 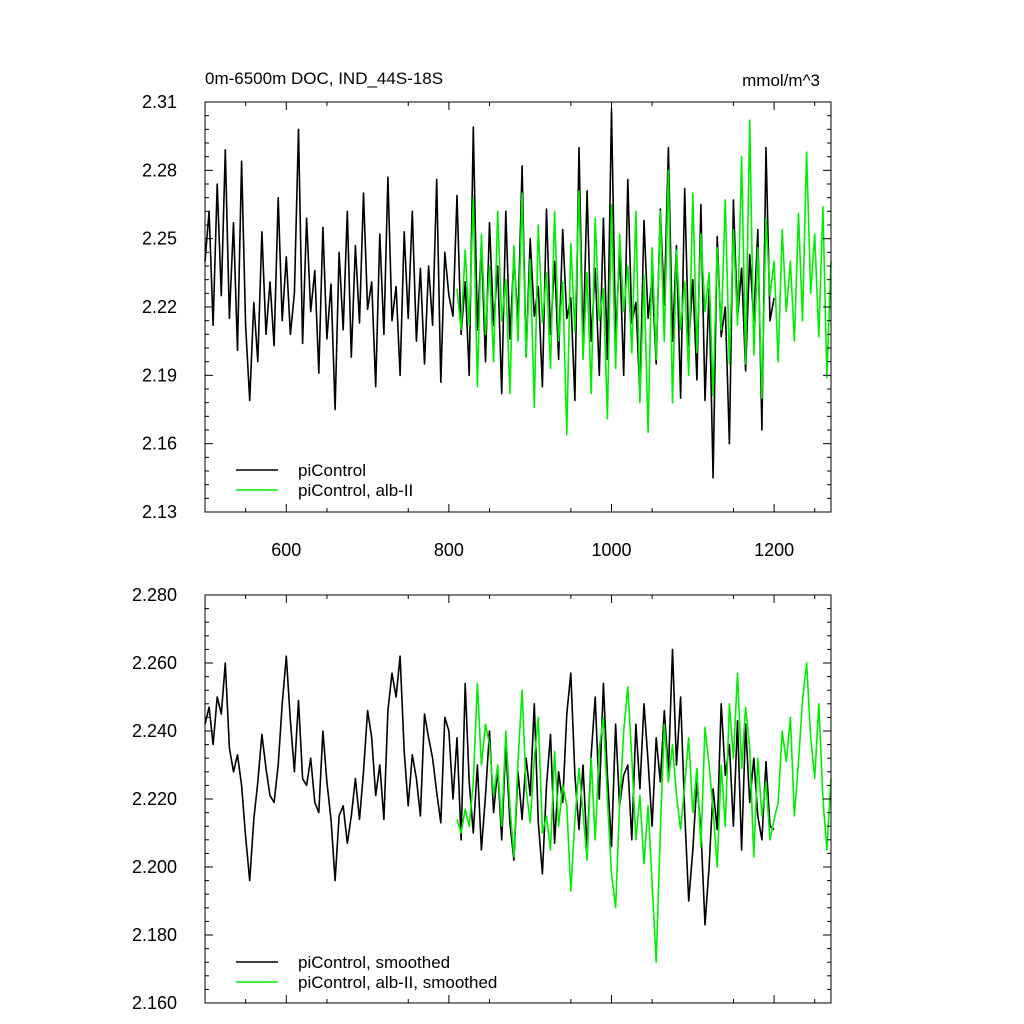 I want to click on y-tick-label: 2.260, so click(x=154, y=663).